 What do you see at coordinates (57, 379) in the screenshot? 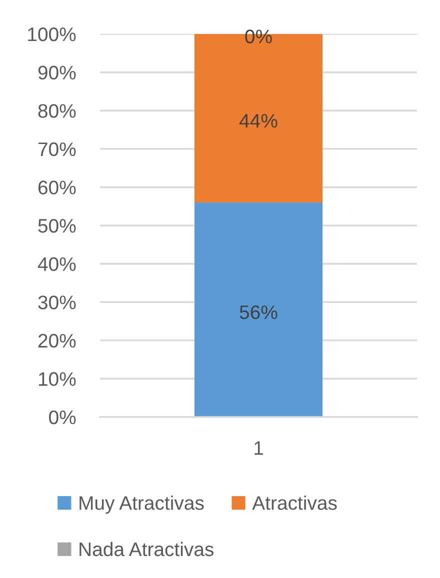
I see `y-tick-label: 10%` at bounding box center [57, 379].